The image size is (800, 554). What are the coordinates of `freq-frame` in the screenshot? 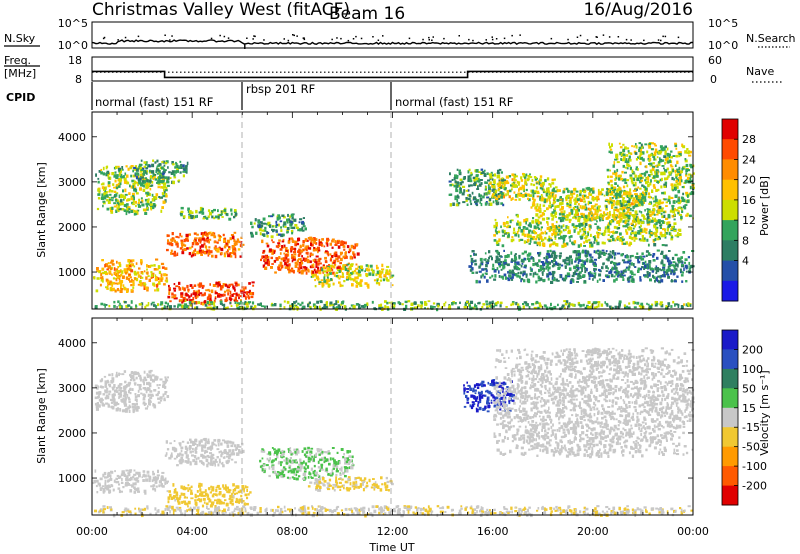 It's located at (392, 69).